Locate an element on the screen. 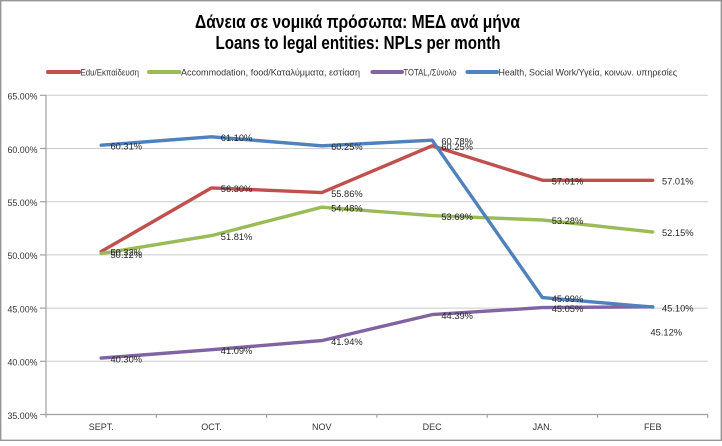 This screenshot has width=722, height=446. svg-text: 45.05% is located at coordinates (568, 309).